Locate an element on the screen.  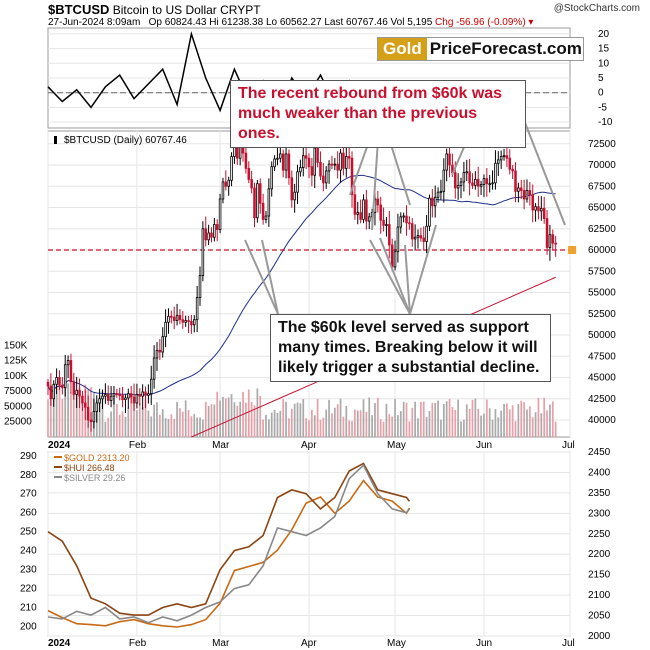
symbol: $BTCUSD is located at coordinates (79, 9).